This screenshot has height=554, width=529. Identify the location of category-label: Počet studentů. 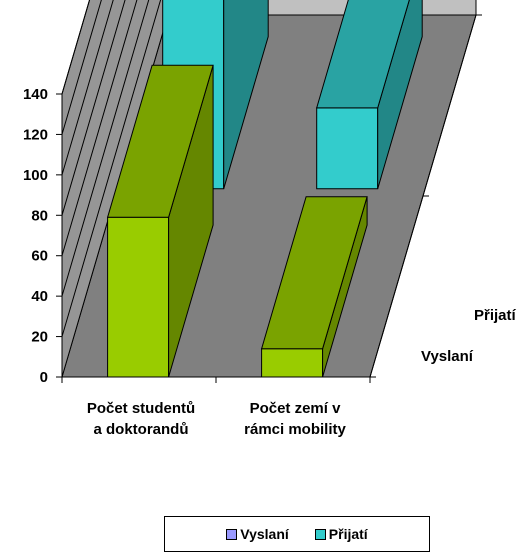
(141, 408).